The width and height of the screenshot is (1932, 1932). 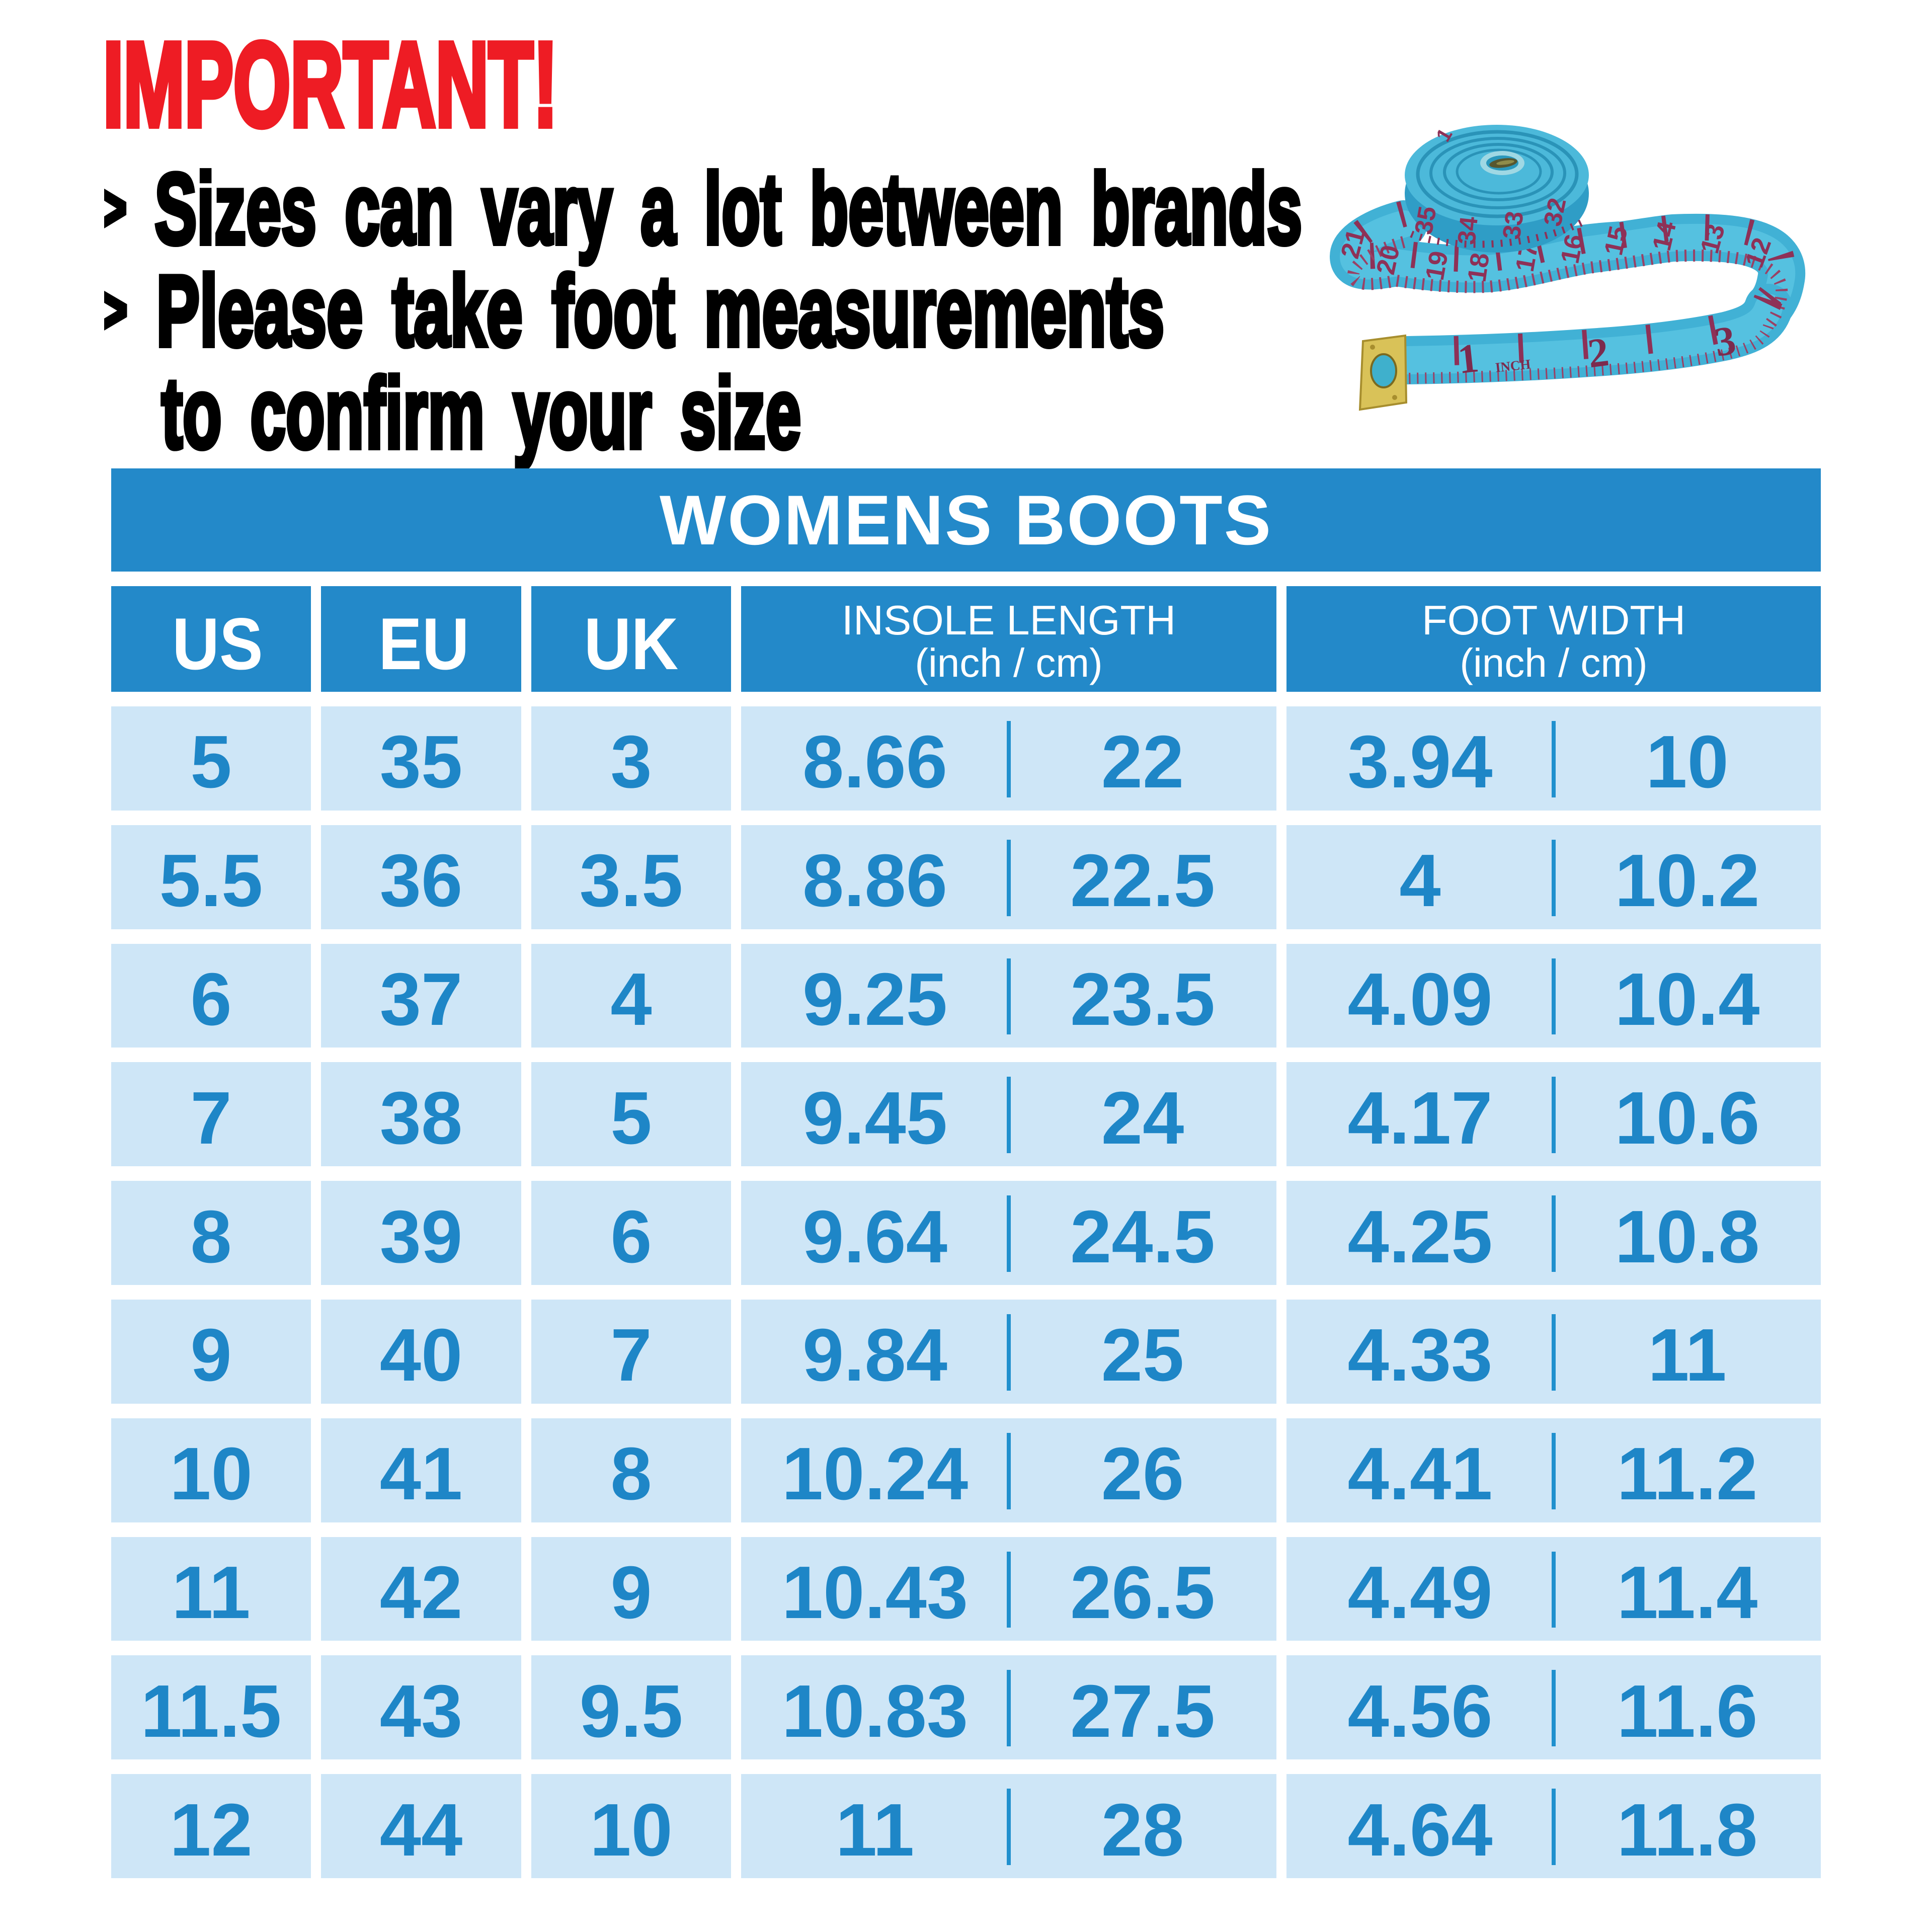 What do you see at coordinates (1469, 359) in the screenshot?
I see `svg-text: 1` at bounding box center [1469, 359].